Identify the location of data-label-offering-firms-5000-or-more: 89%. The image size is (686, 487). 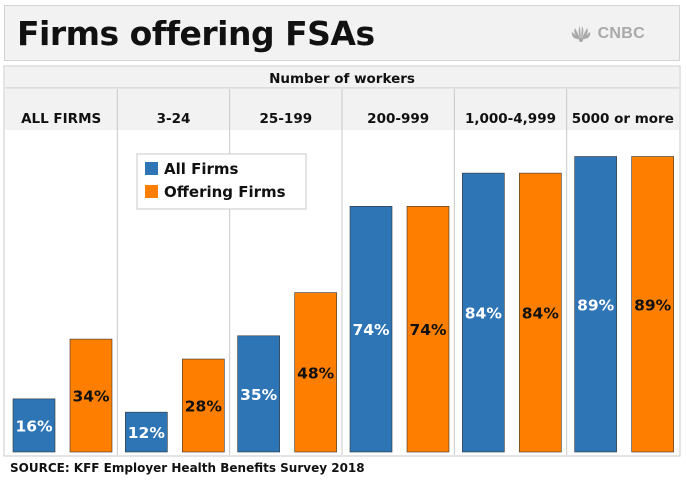
(653, 305).